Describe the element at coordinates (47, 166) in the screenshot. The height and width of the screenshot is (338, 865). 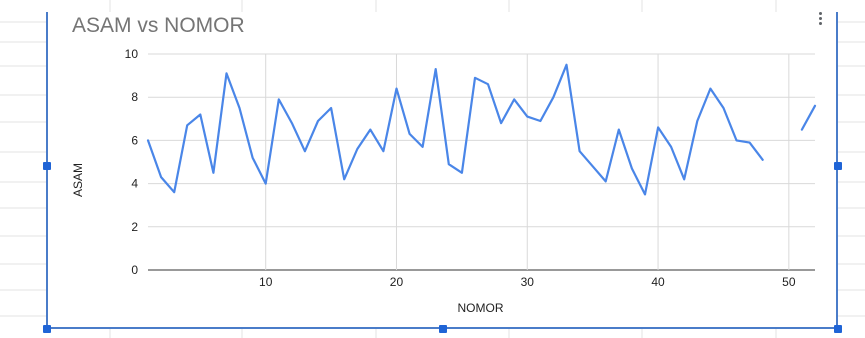
I see `resize-handle-left` at that location.